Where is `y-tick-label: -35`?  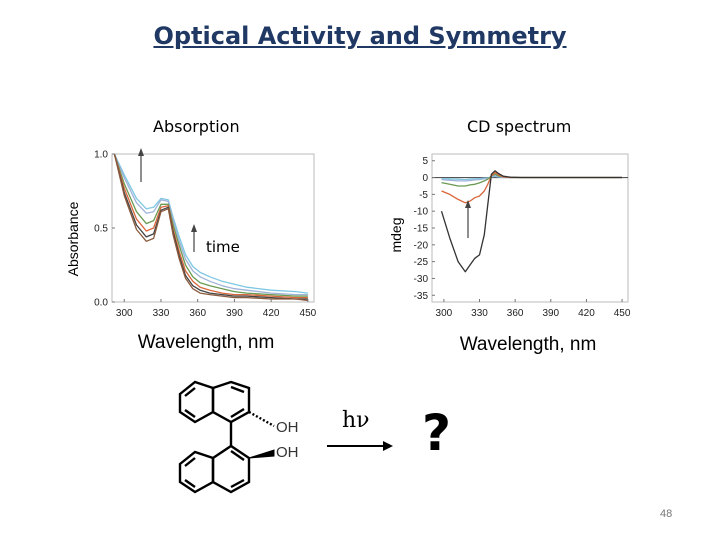 y-tick-label: -35 is located at coordinates (421, 296).